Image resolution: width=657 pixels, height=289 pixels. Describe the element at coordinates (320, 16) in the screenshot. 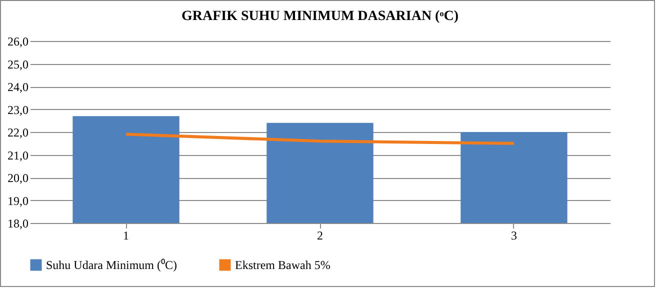

I see `chart-title: GRAFIK SUHU MINIMUM DASARIAN (ᵒC)` at that location.